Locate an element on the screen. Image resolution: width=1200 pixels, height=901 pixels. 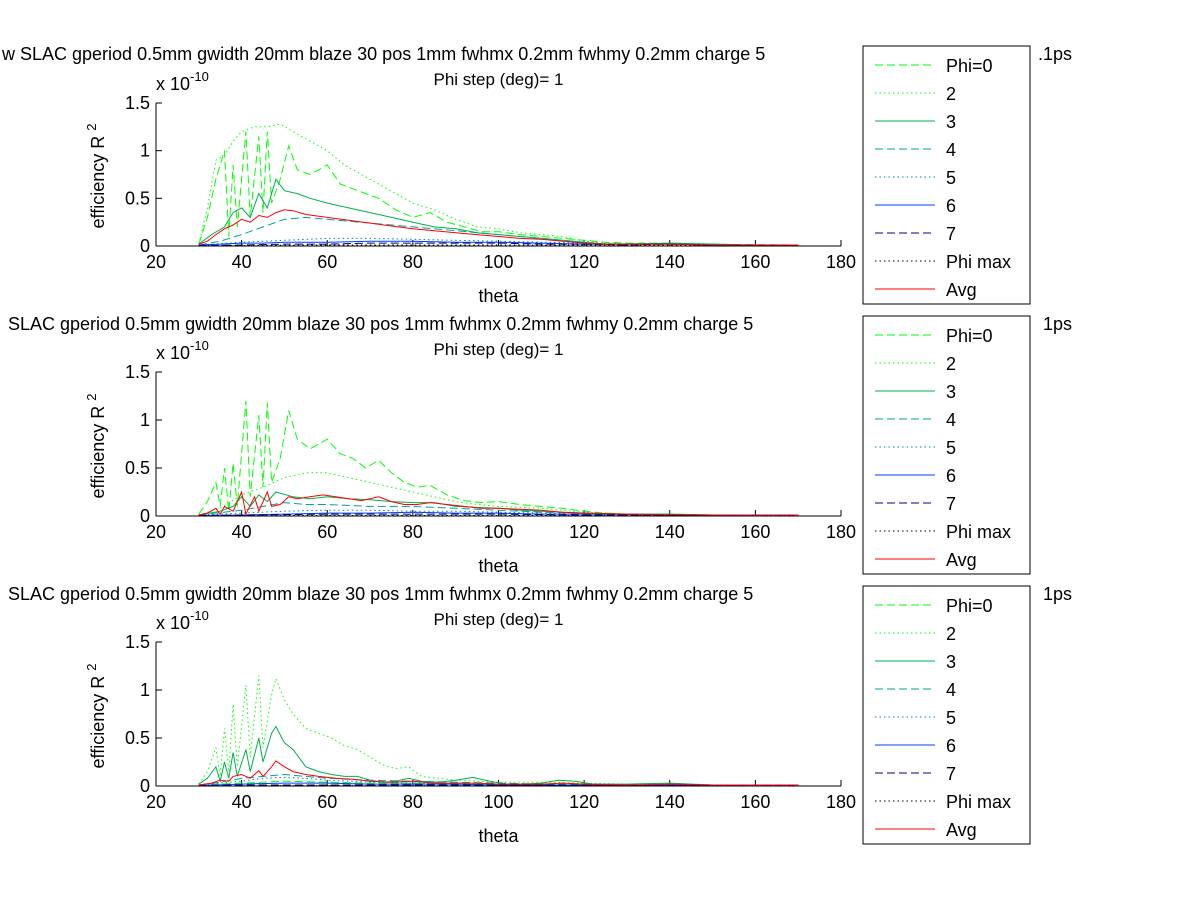
chart-title-suffix: .1ps is located at coordinates (1055, 54).